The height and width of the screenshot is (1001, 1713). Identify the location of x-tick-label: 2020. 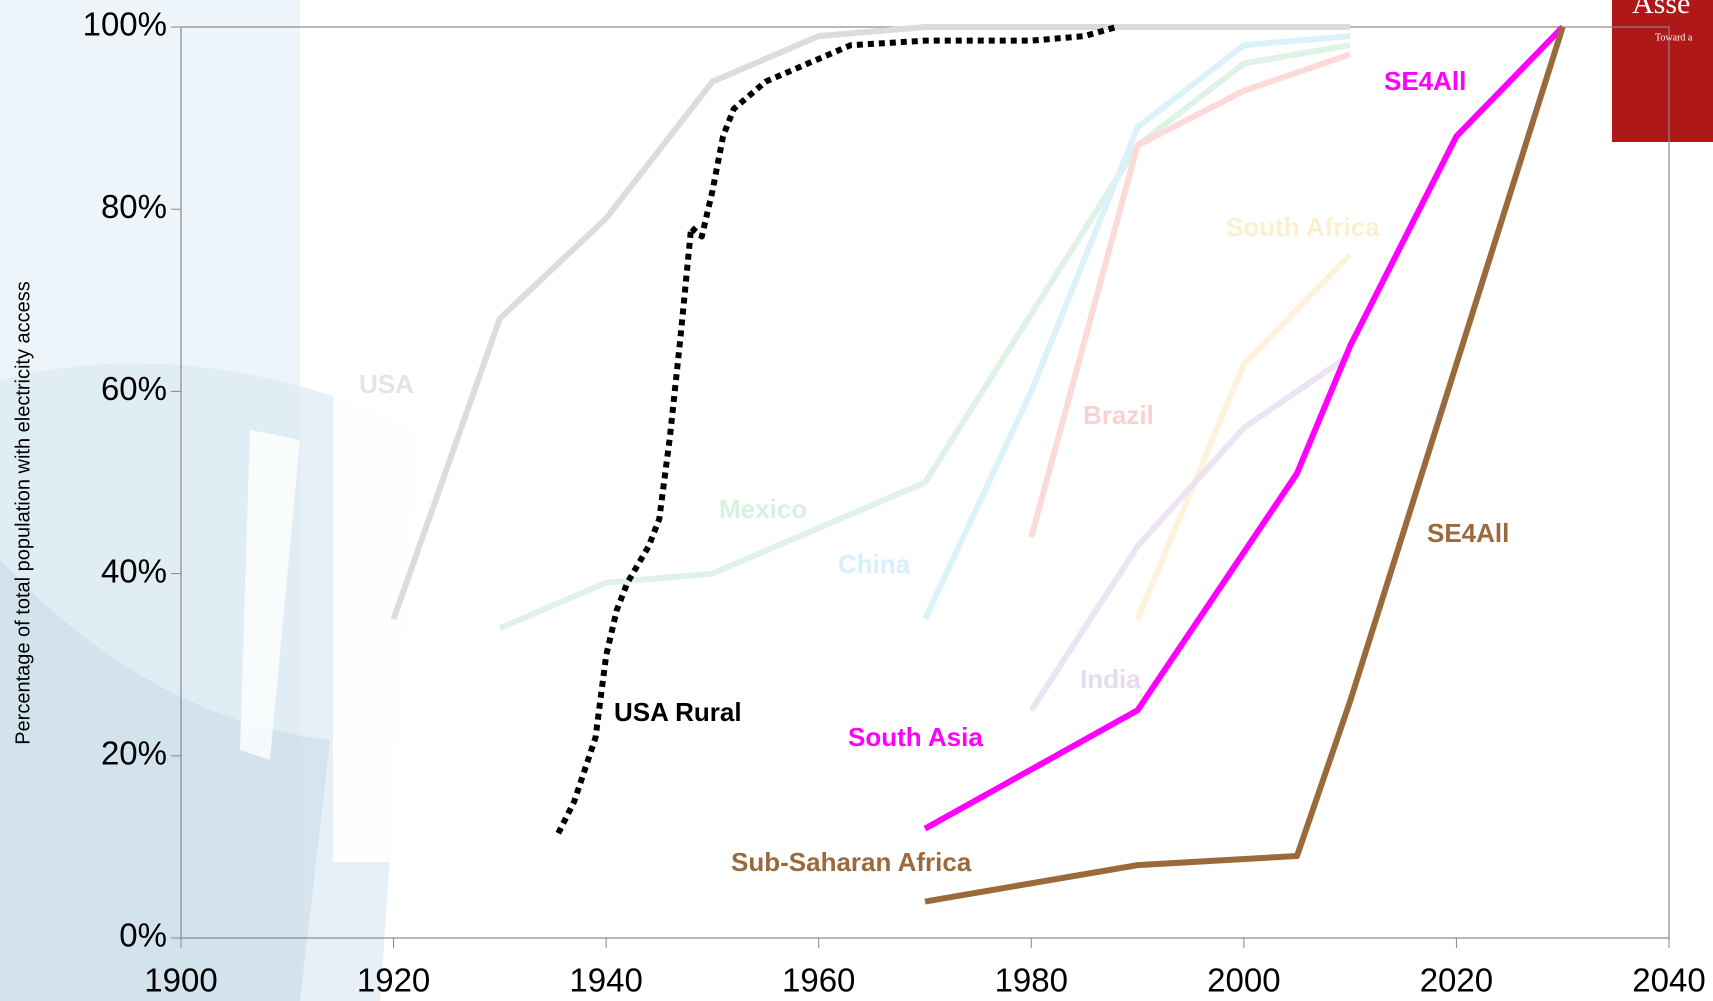
(1456, 980).